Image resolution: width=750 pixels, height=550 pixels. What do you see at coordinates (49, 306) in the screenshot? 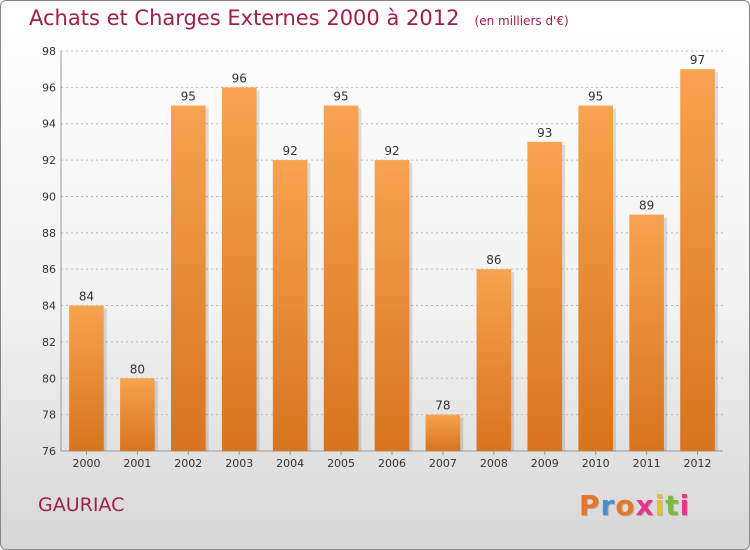
I see `y-tick-label: 84` at bounding box center [49, 306].